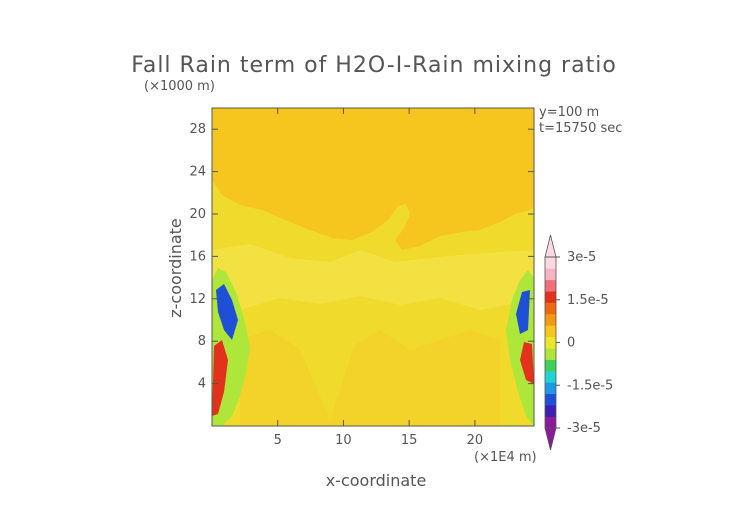 The height and width of the screenshot is (532, 752). What do you see at coordinates (373, 277) in the screenshot?
I see `field-lower-band` at bounding box center [373, 277].